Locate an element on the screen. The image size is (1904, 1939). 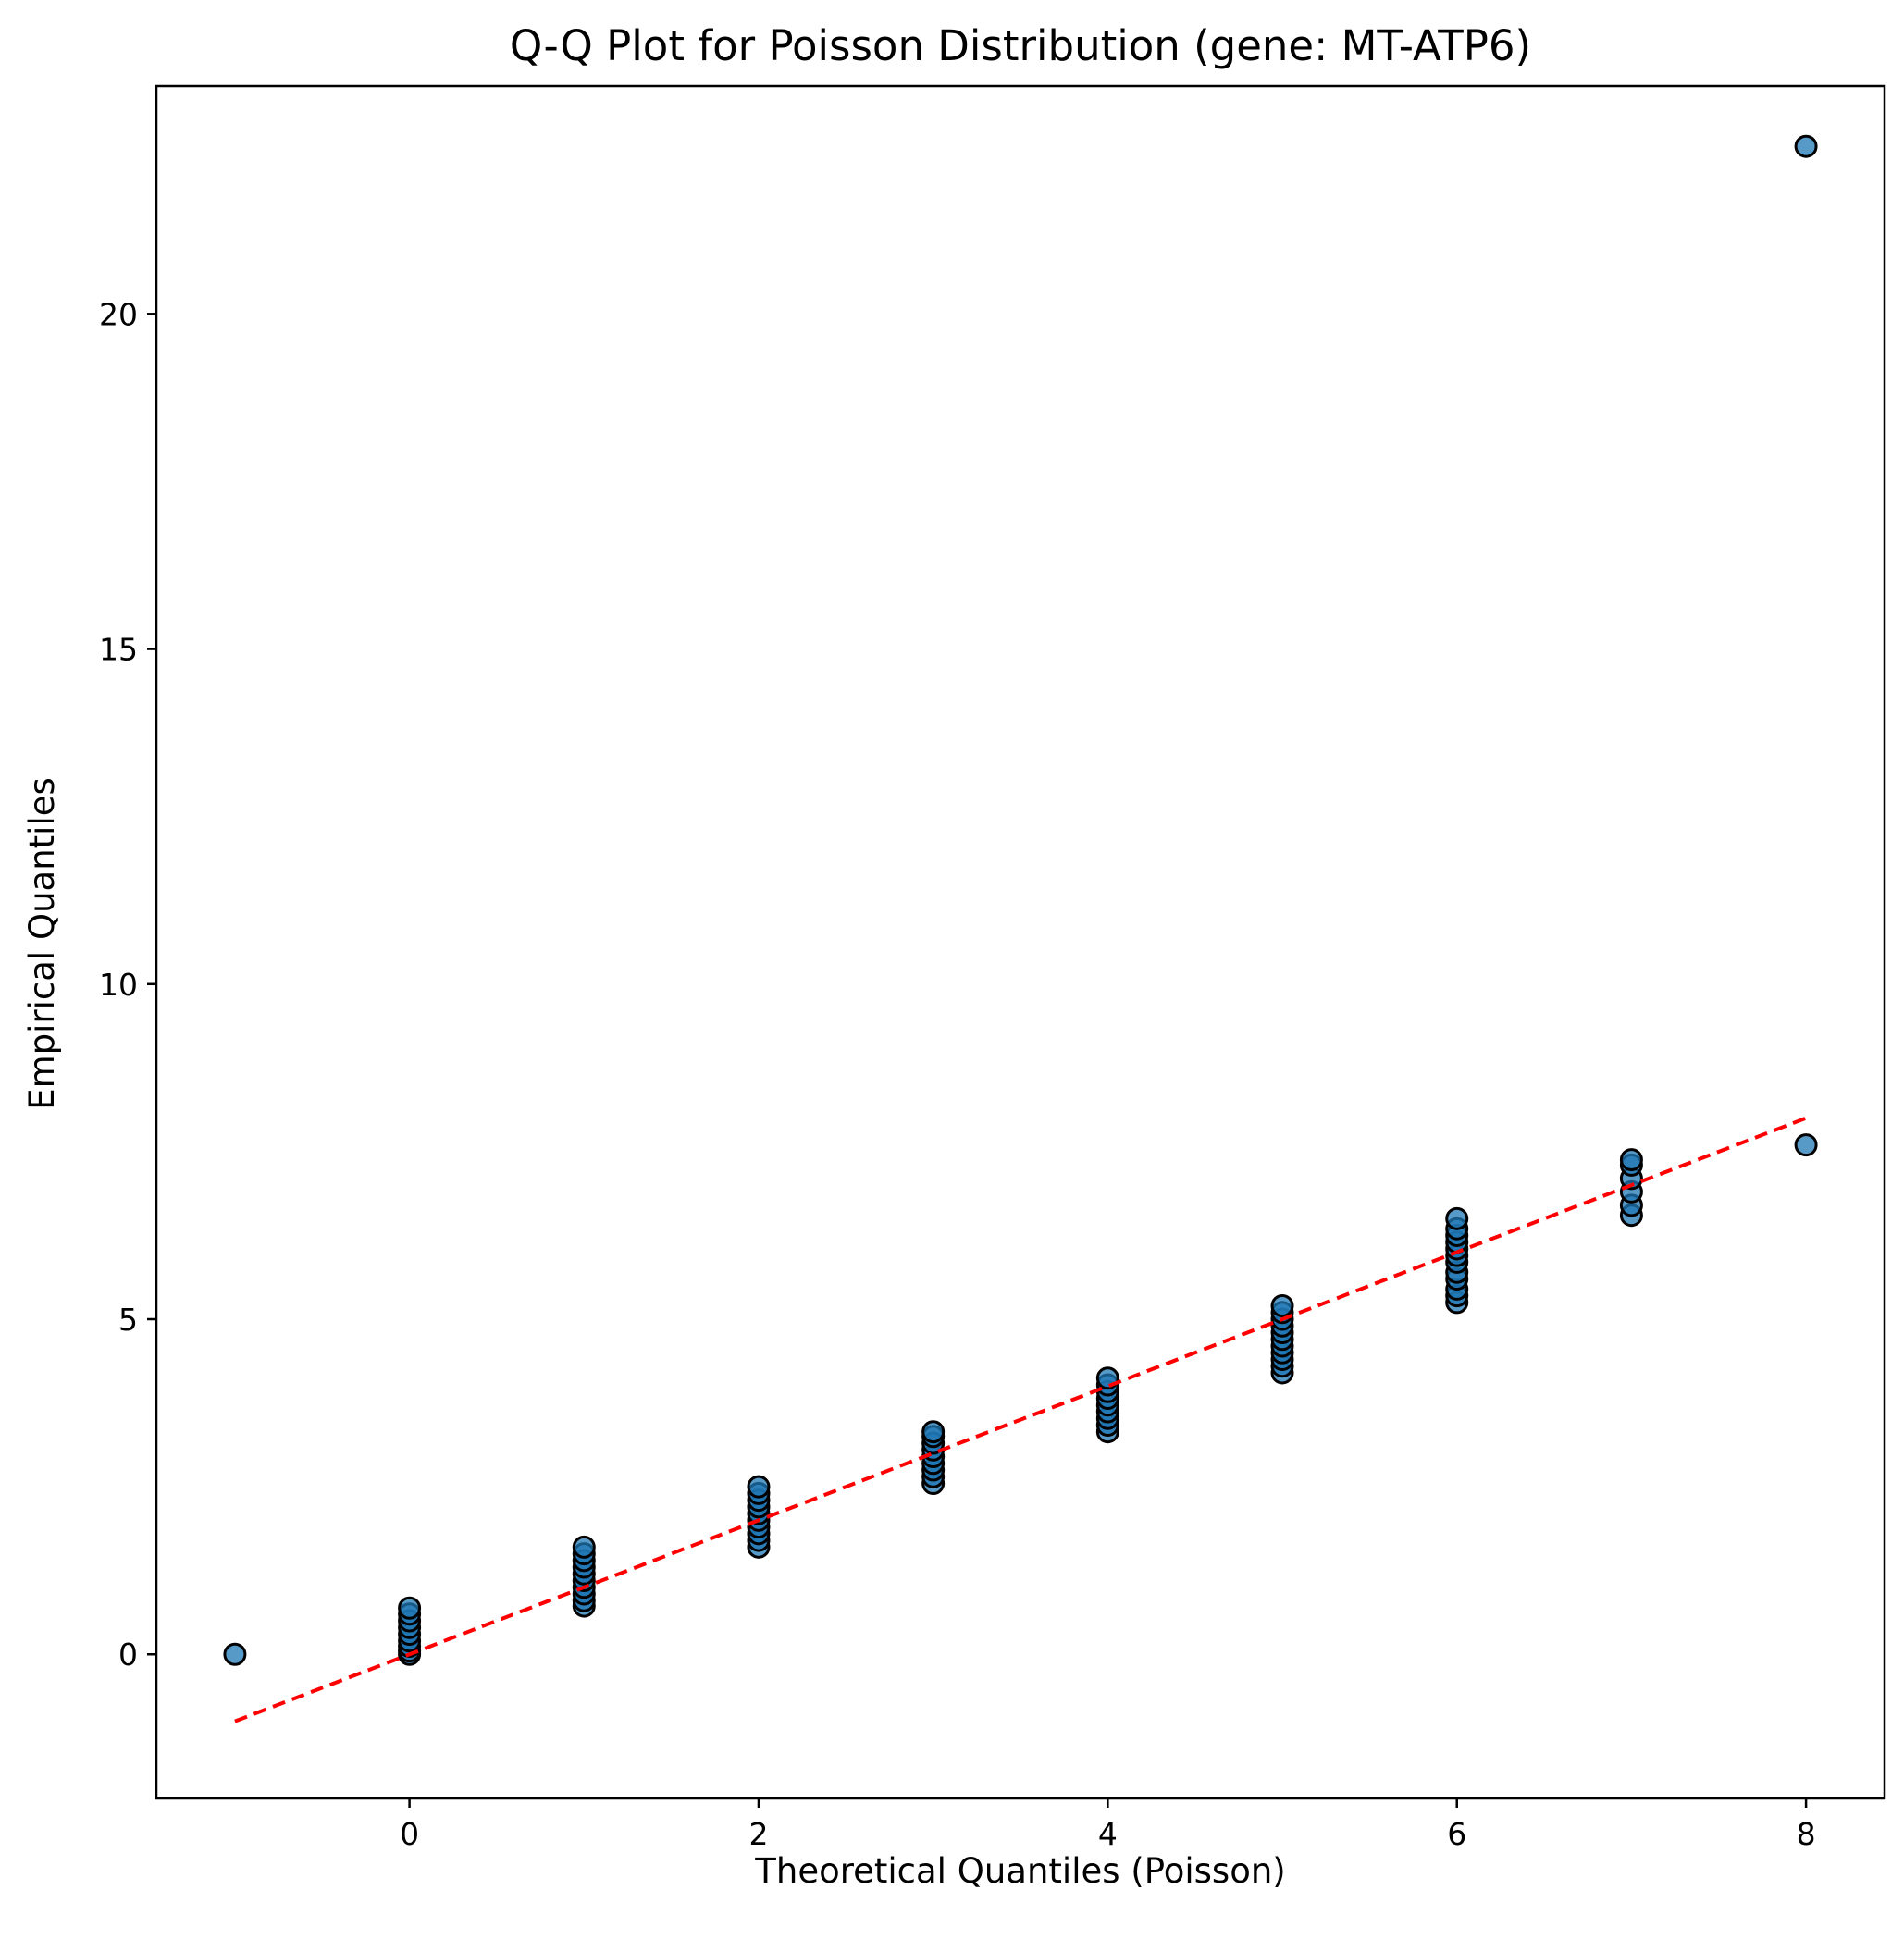
y-tick-label: 15 is located at coordinates (118, 650).